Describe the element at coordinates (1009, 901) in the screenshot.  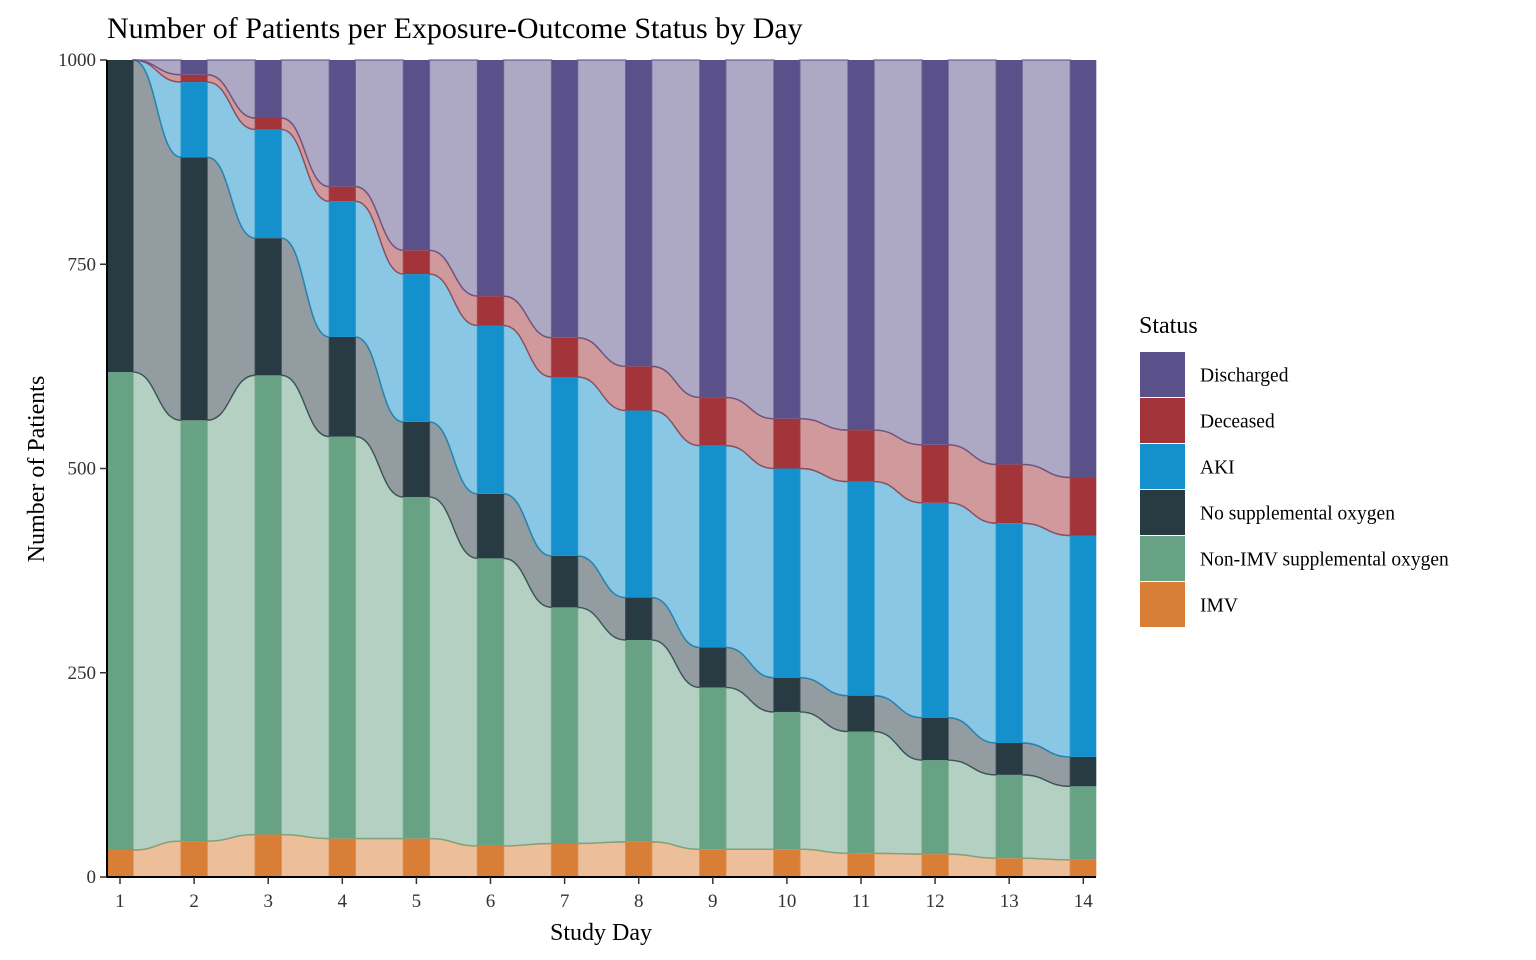
I see `x-tick-label: 13` at that location.